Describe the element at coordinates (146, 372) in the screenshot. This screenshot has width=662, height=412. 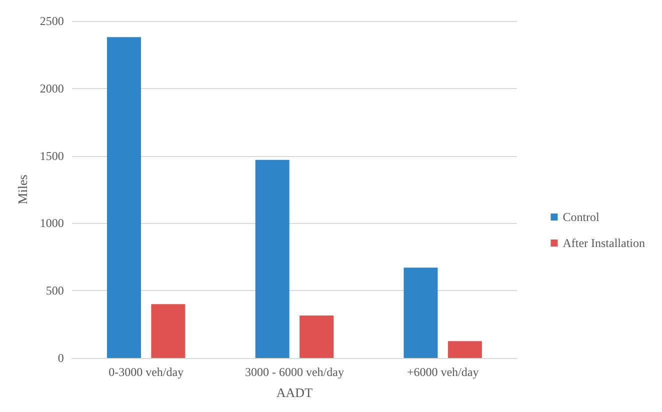
I see `x-tick-label: 0-3000 veh/day` at that location.